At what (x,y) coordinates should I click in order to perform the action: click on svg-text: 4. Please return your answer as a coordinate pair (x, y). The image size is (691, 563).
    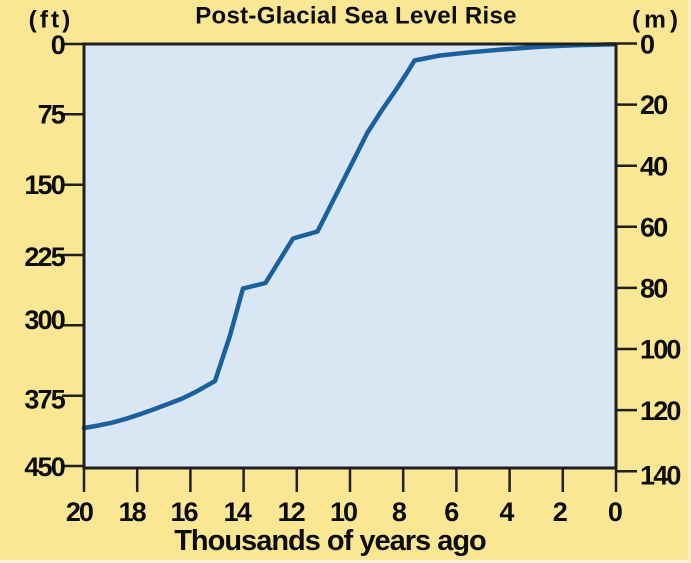
    Looking at the image, I should click on (506, 512).